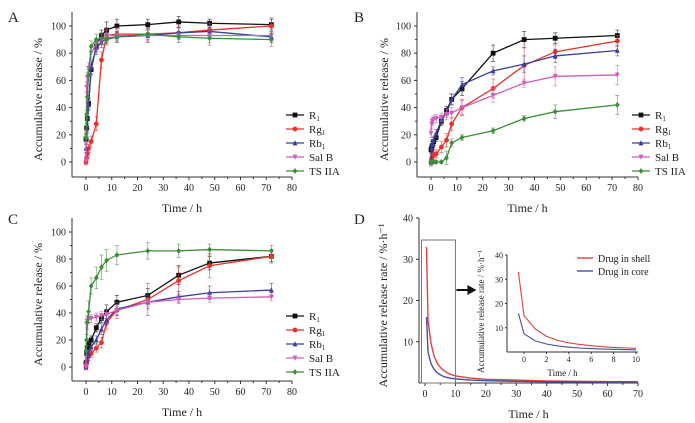 This screenshot has height=423, width=695. I want to click on series-rg1, so click(178, 310).